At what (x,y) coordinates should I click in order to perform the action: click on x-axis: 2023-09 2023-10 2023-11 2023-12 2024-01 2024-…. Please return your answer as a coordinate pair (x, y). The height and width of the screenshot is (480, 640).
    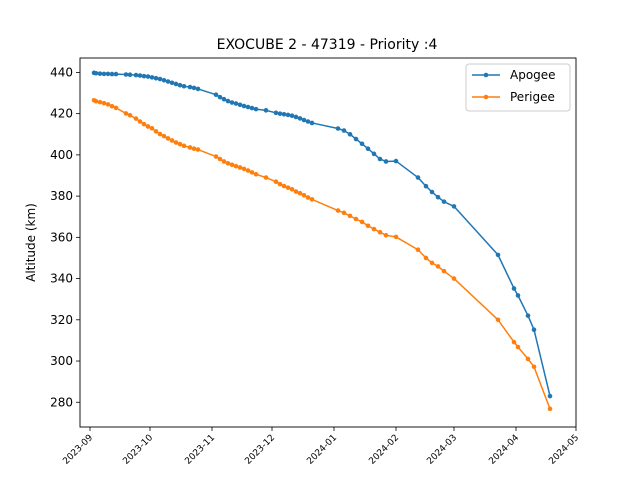
    Looking at the image, I should click on (321, 447).